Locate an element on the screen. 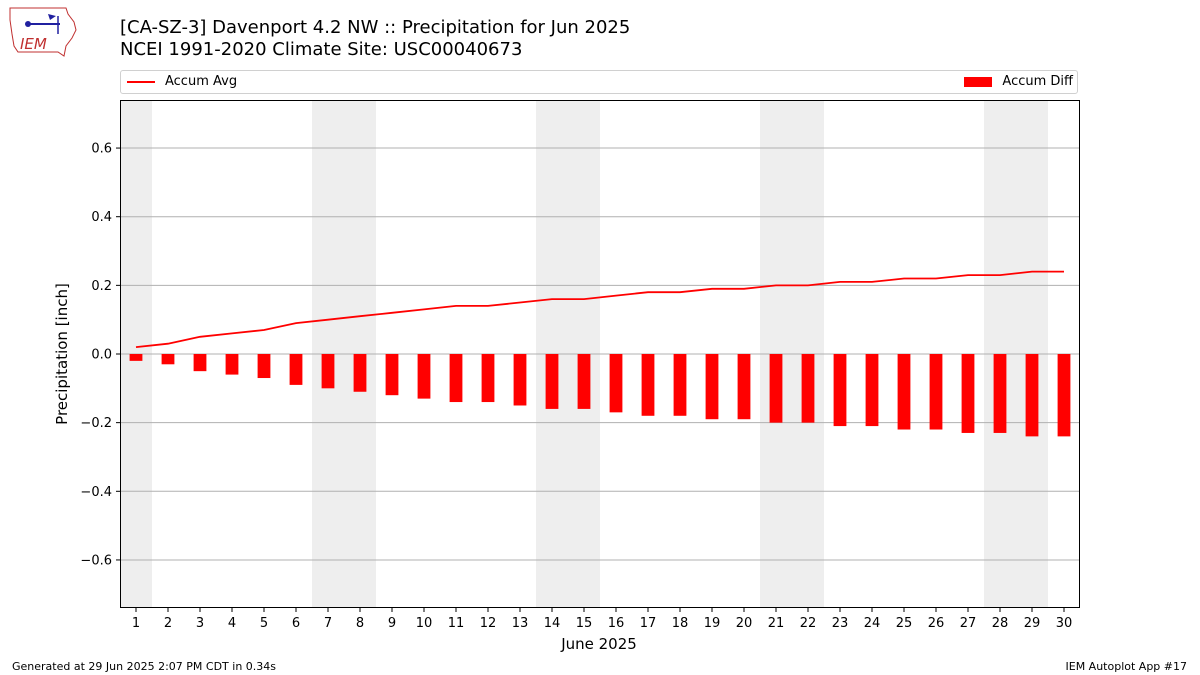  svg-text: IEM is located at coordinates (33, 44).